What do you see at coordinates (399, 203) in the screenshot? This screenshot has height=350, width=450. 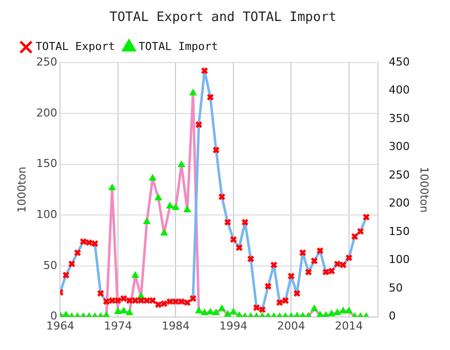 I see `y2-tick-label: 200` at bounding box center [399, 203].